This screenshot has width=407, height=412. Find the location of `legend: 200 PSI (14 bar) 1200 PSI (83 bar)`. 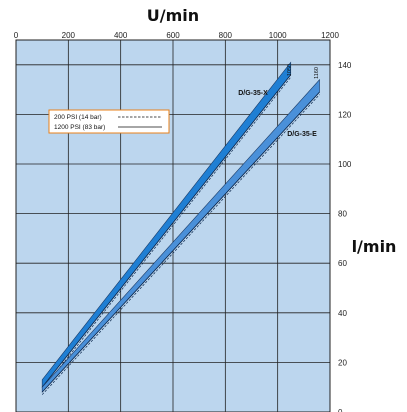

legend: 200 PSI (14 bar) 1200 PSI (83 bar) is located at coordinates (109, 121).